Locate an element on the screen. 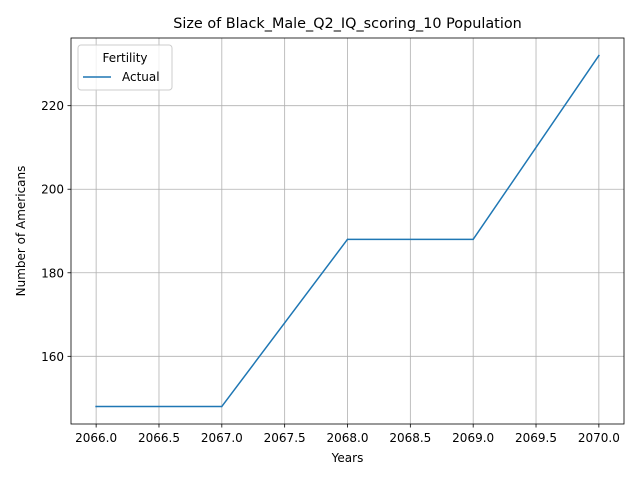 This screenshot has height=484, width=640. x-tick-label: 2066.0 is located at coordinates (96, 438).